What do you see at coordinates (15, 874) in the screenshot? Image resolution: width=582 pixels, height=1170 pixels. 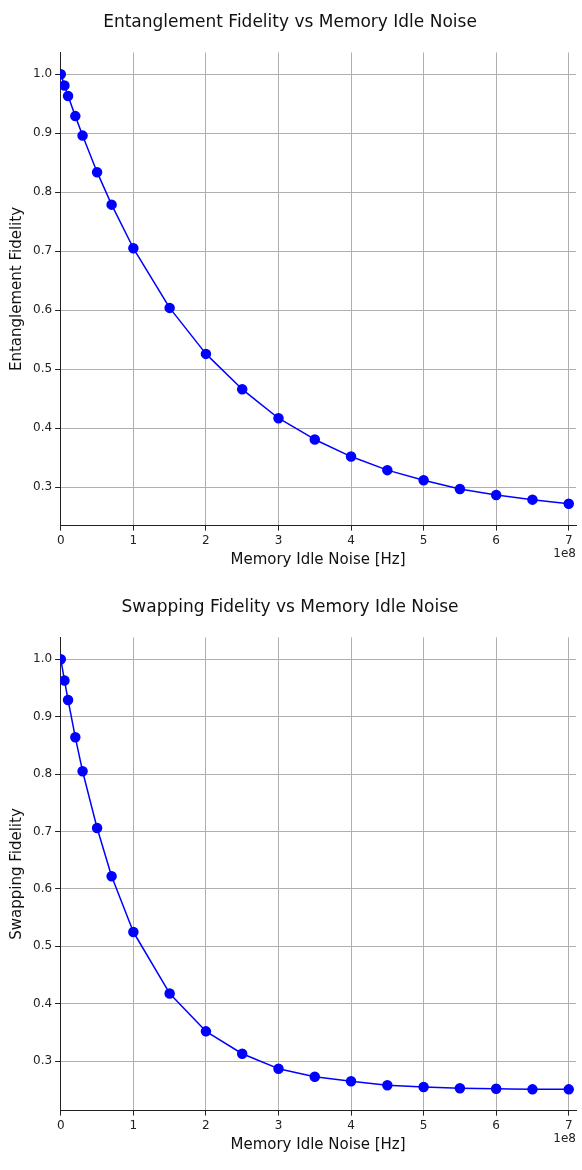 I see `y-axis-title: Swapping Fidelity` at bounding box center [15, 874].